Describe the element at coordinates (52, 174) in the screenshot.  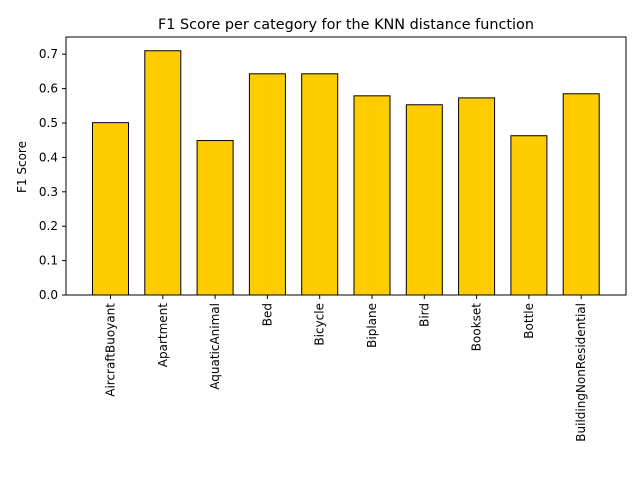
I see `y-axis-ticks: 0.0 0.1 0.2 0.3 0.4 0.5 0.6 0.7` at that location.